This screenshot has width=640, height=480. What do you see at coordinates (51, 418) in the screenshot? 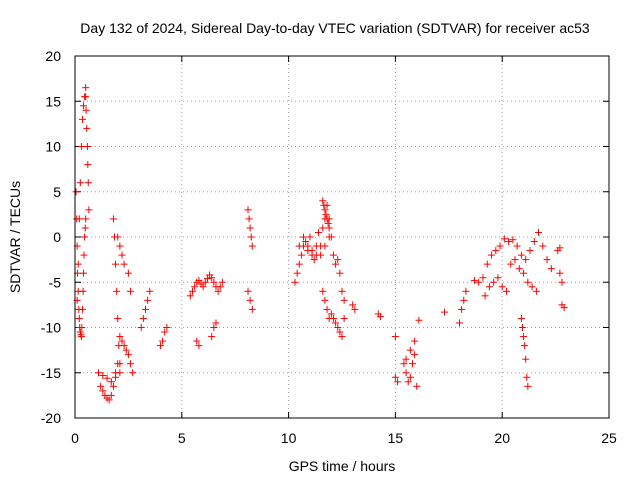
I see `y-tick-label: -20` at bounding box center [51, 418].